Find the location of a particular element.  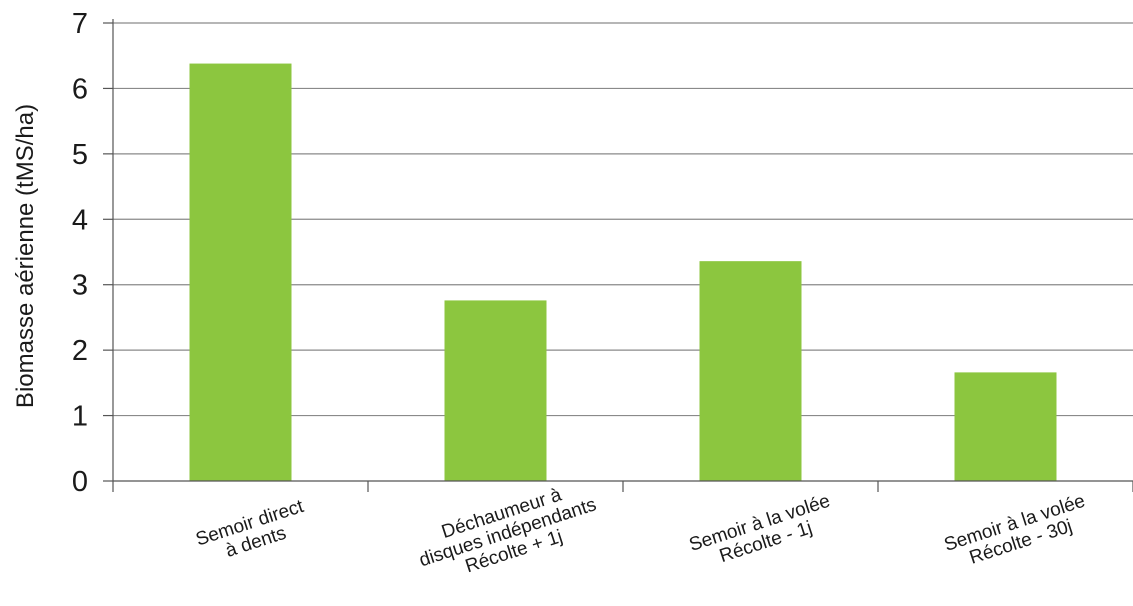

x-tick-label-3: Semoir à la voléeRécolte - 30j is located at coordinates (1018, 533).